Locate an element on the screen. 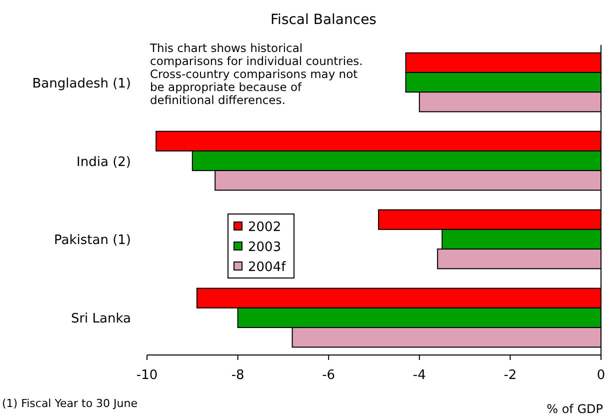  x-tick-label: -8 is located at coordinates (237, 375).